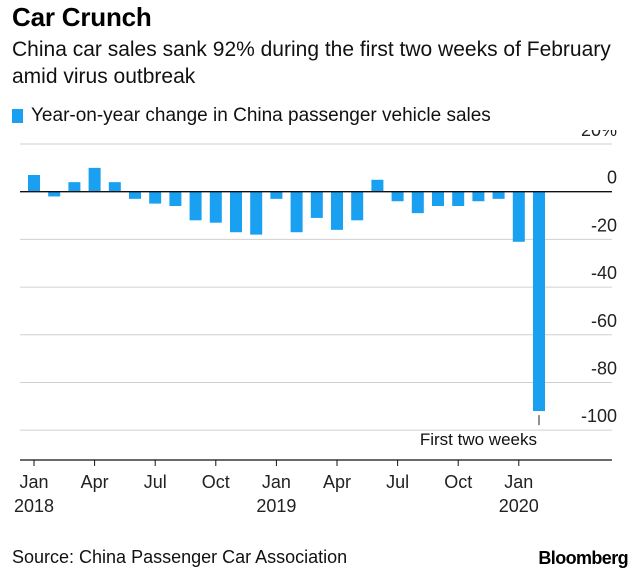 Image resolution: width=640 pixels, height=584 pixels. I want to click on y-tick-label: 20%, so click(599, 135).